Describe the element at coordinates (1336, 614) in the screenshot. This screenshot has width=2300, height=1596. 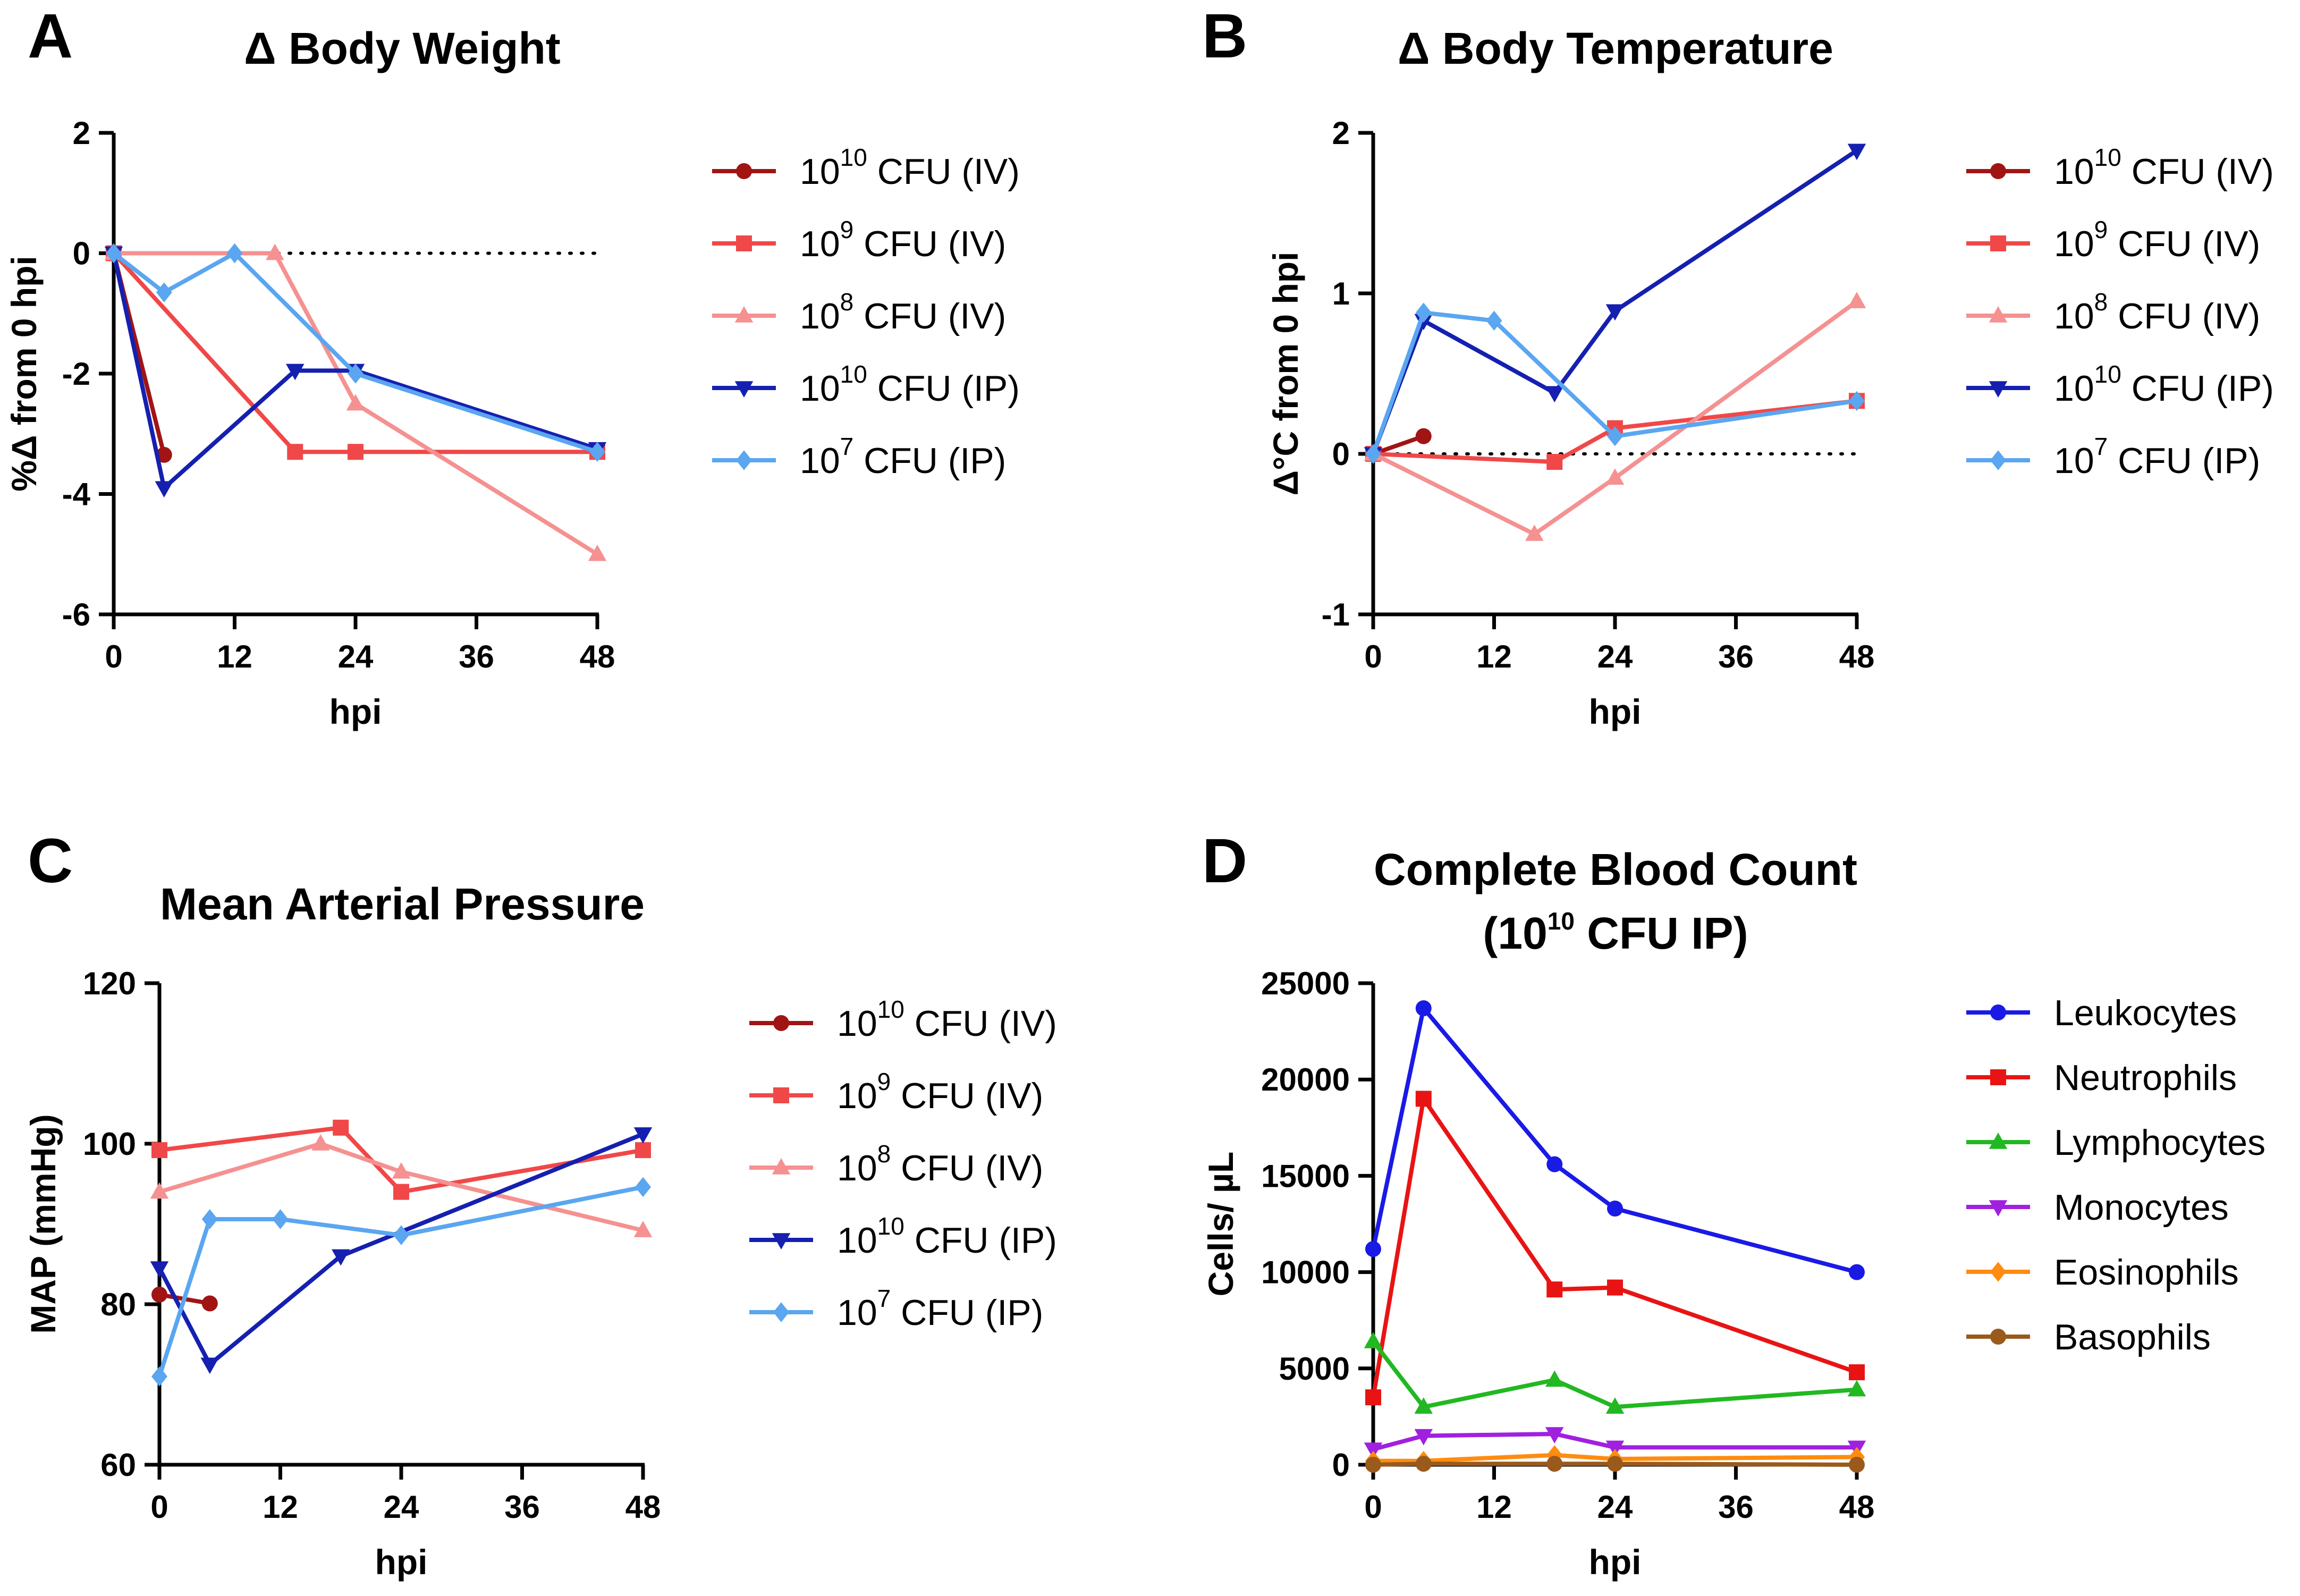
I see `y-tick-label: -1` at that location.